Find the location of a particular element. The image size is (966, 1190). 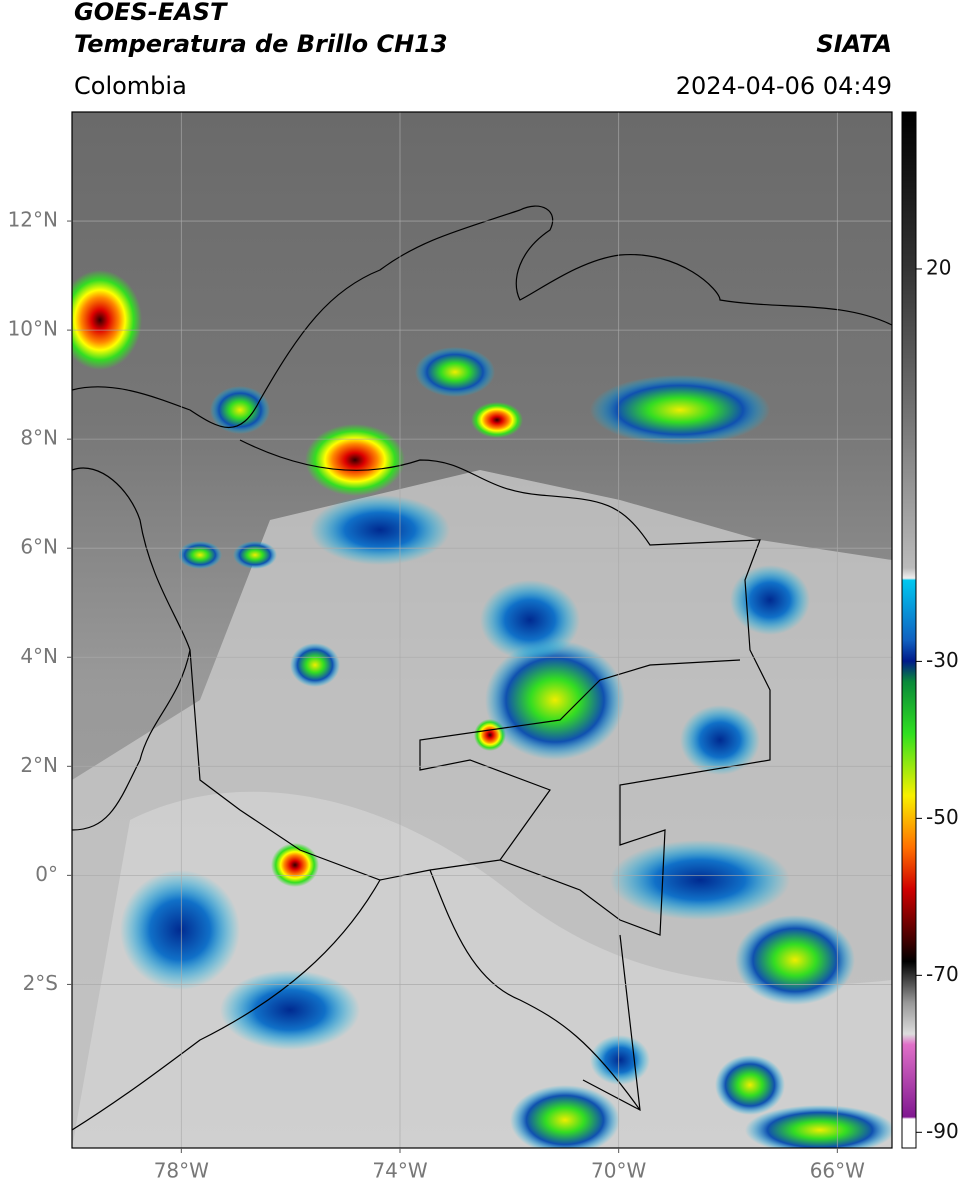

colorbar is located at coordinates (909, 630).